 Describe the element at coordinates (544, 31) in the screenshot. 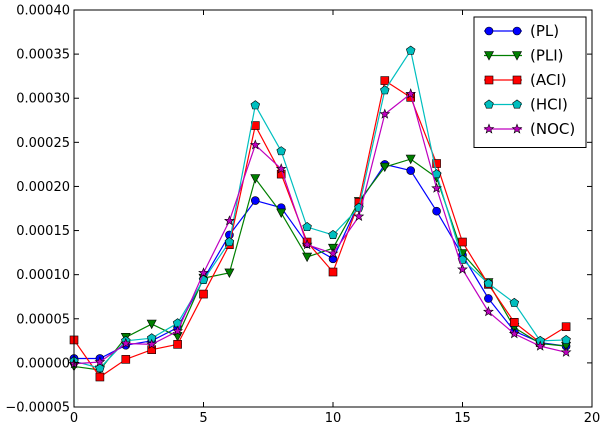

I see `legend-label: (PL)` at that location.